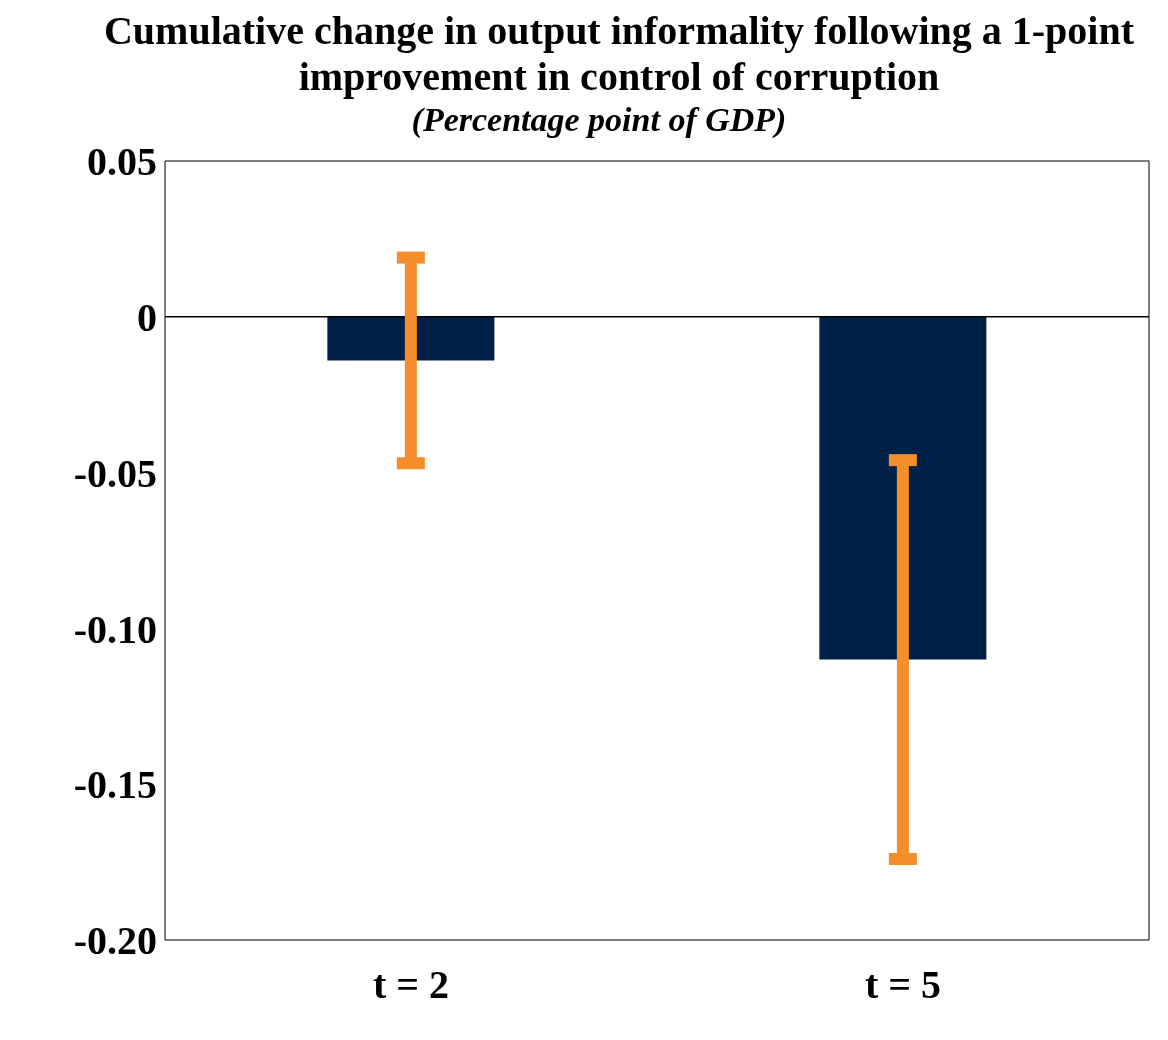 This screenshot has width=1168, height=1040. Describe the element at coordinates (115, 941) in the screenshot. I see `y-tick-label: -0.20` at that location.